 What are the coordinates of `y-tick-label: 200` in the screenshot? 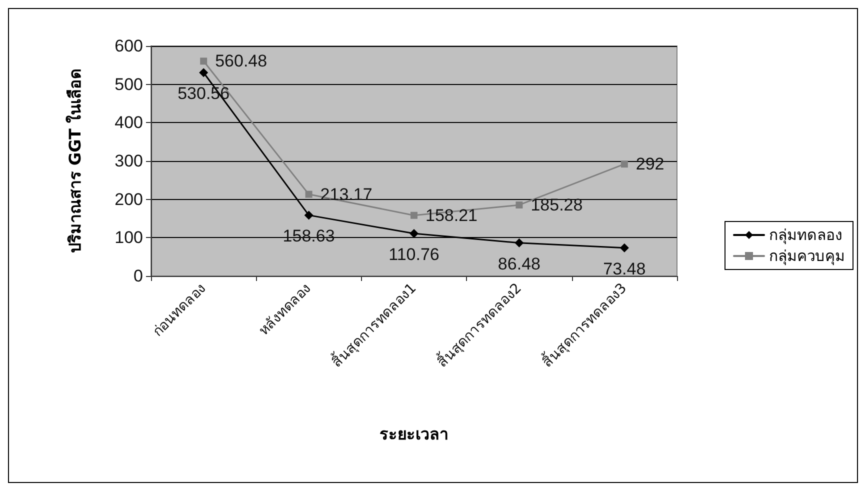 It's located at (128, 199).